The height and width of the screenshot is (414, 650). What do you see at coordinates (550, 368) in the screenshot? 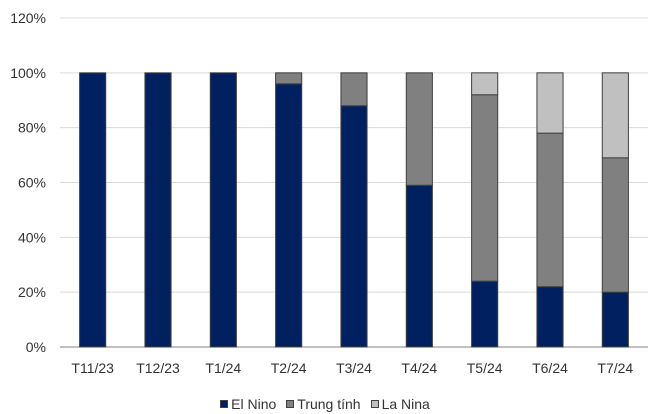
I see `x-tick-label: T6/24` at bounding box center [550, 368].